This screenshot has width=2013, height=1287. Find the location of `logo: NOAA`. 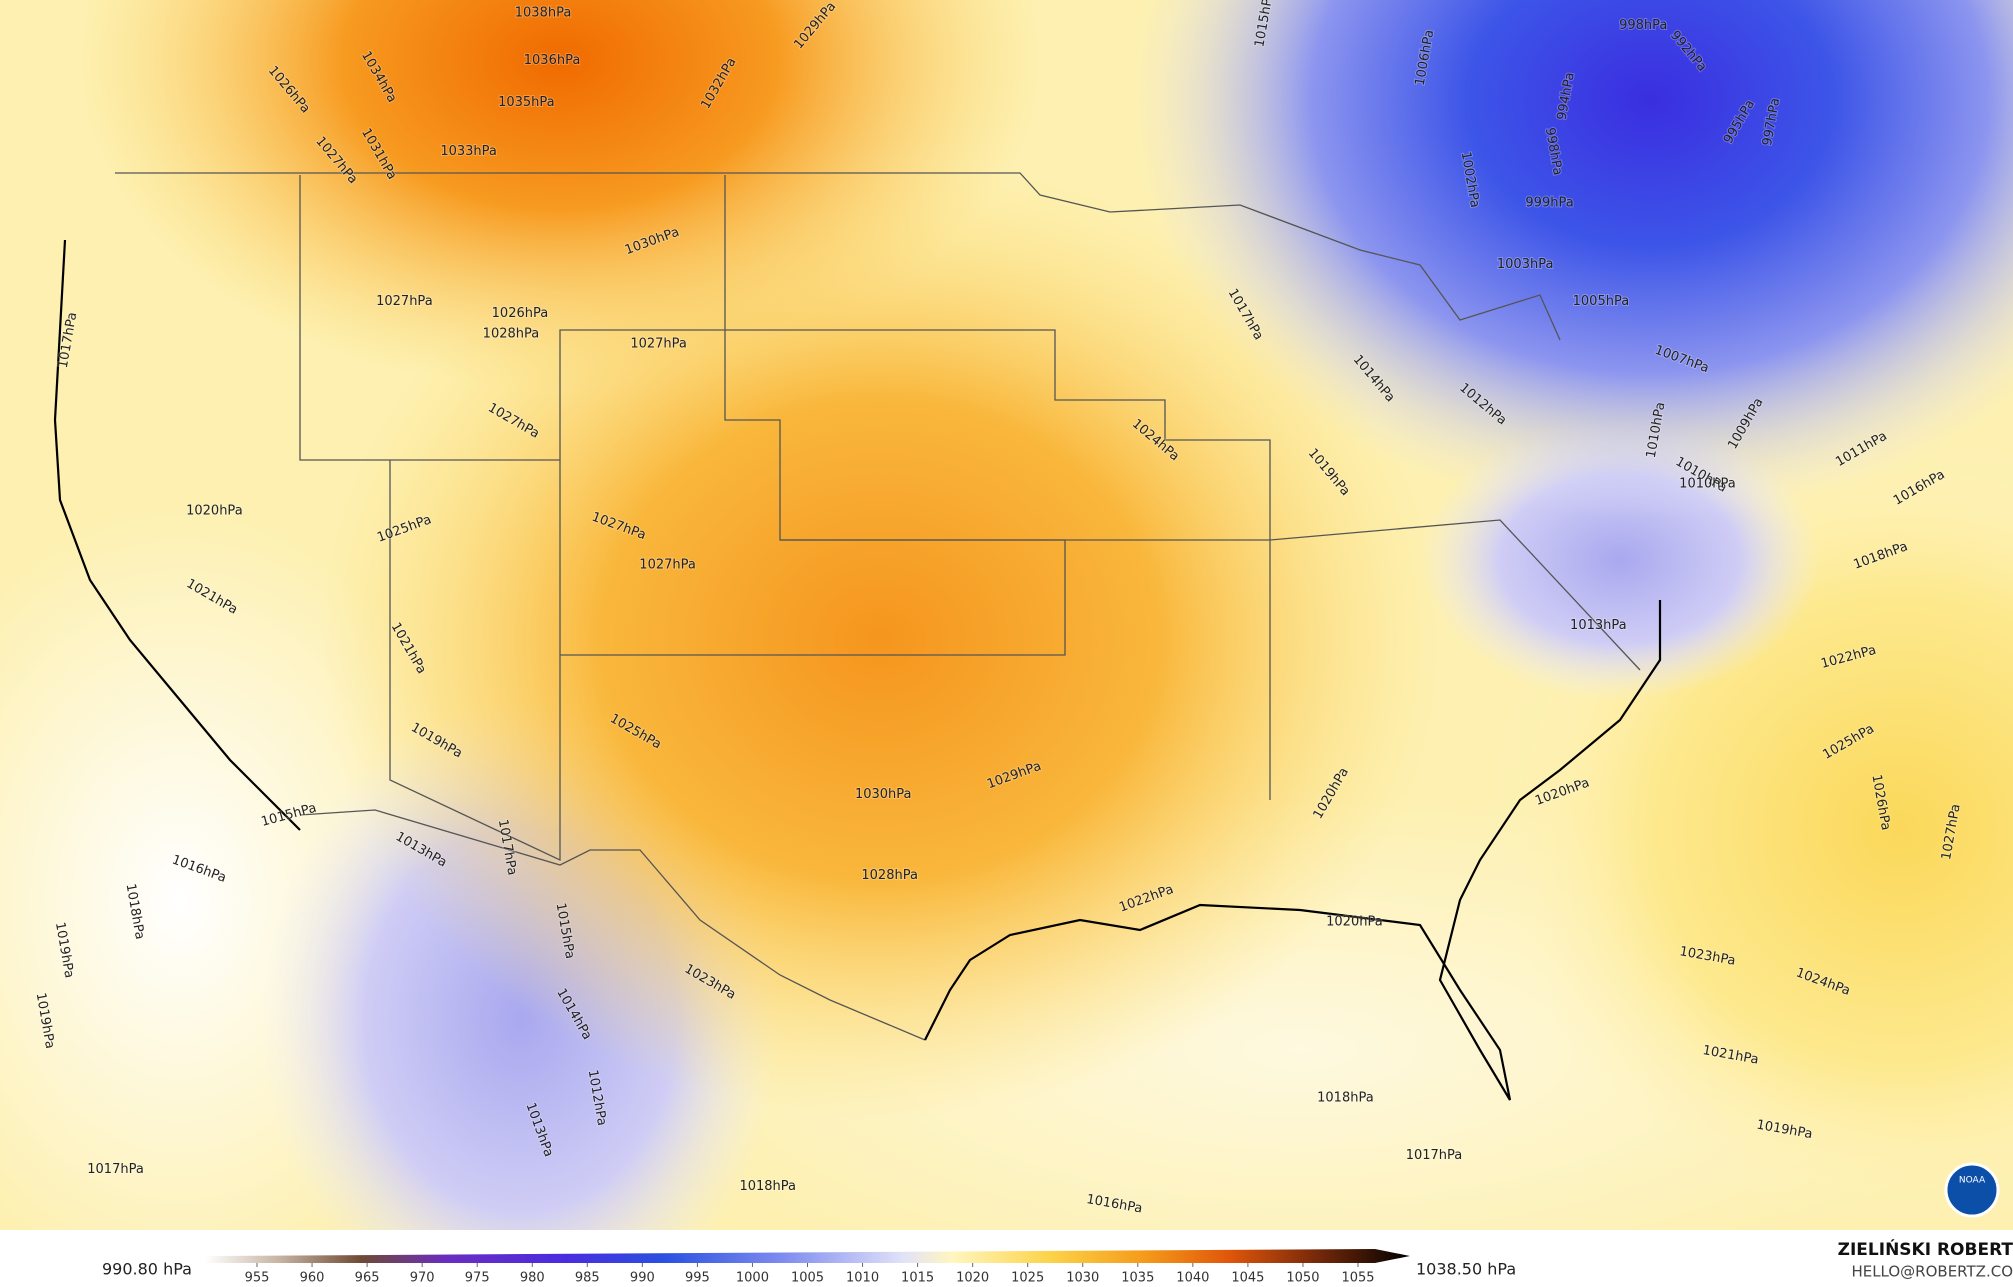

logo: NOAA is located at coordinates (1972, 1190).